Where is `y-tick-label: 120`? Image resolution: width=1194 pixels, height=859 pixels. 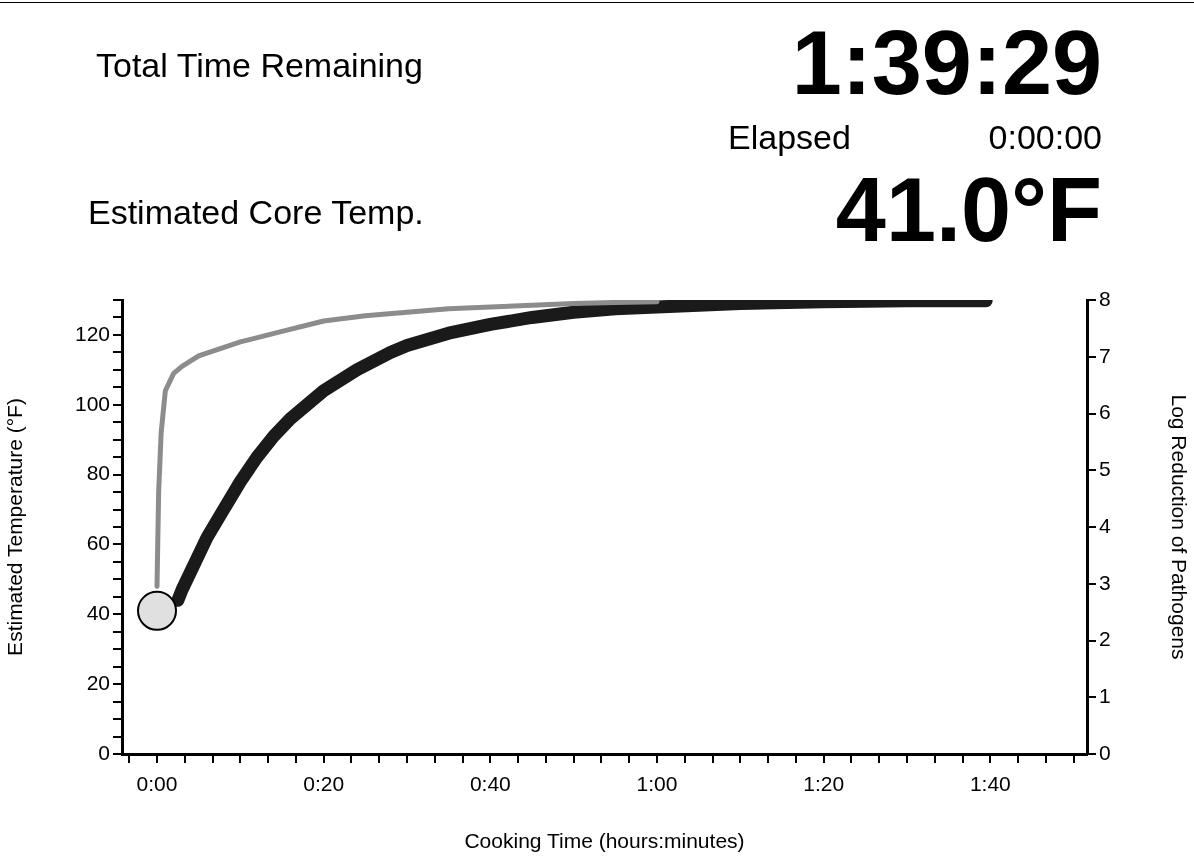 y-tick-label: 120 is located at coordinates (92, 333).